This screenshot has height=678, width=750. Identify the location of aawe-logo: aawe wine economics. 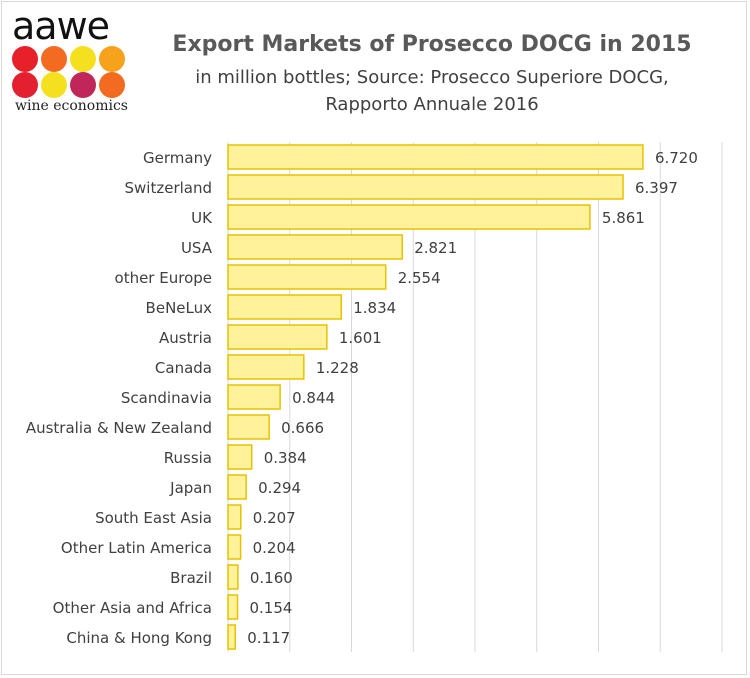
(70, 61).